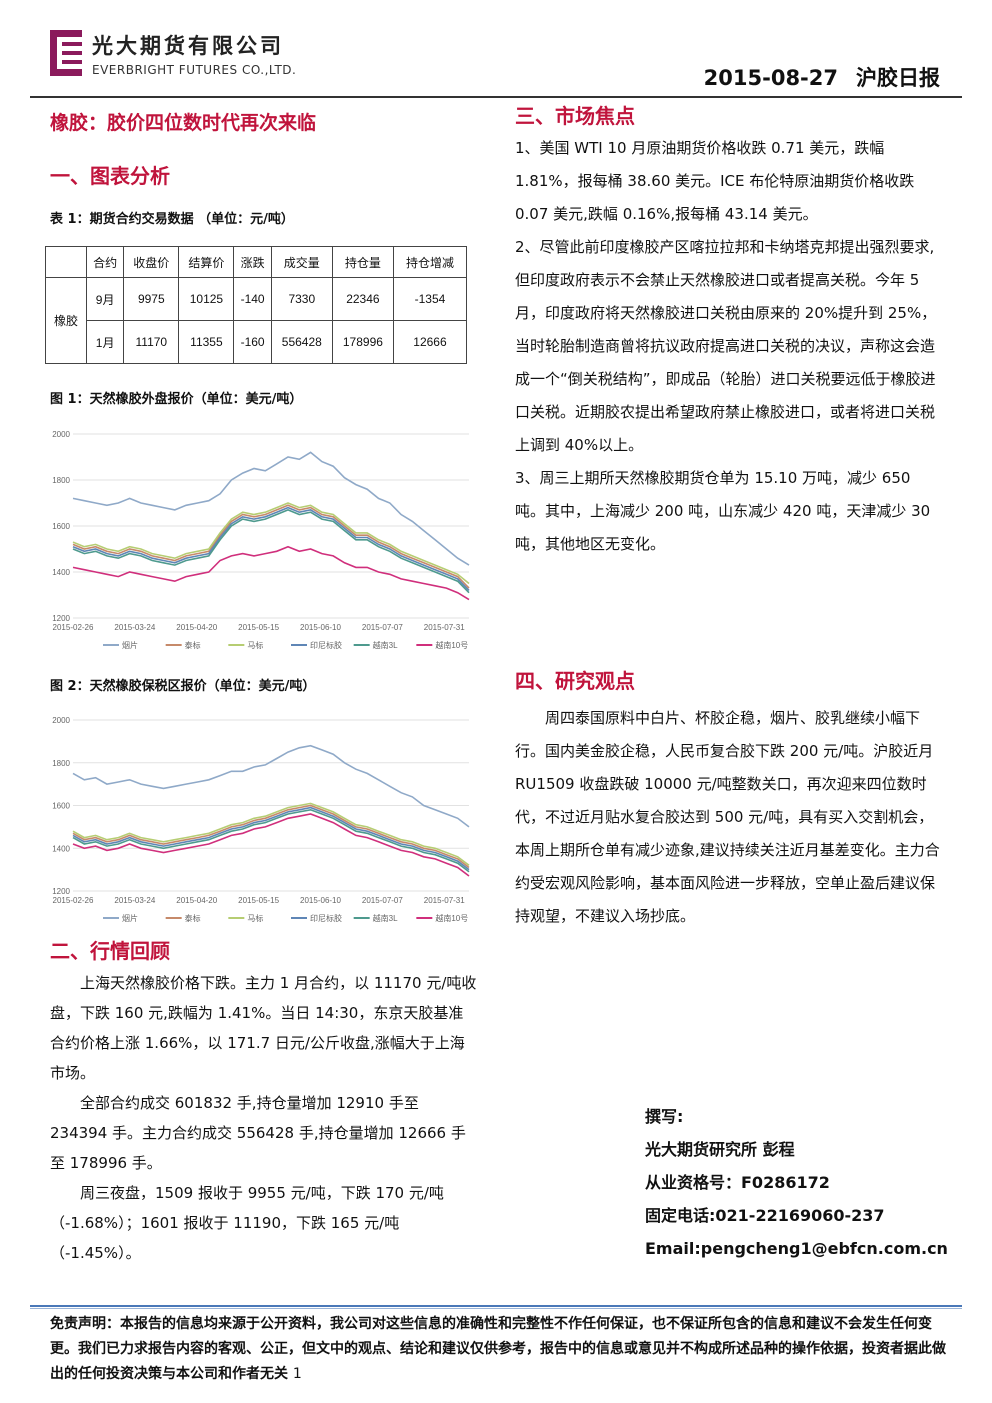 The image size is (992, 1403). I want to click on company-logo-icon, so click(66, 53).